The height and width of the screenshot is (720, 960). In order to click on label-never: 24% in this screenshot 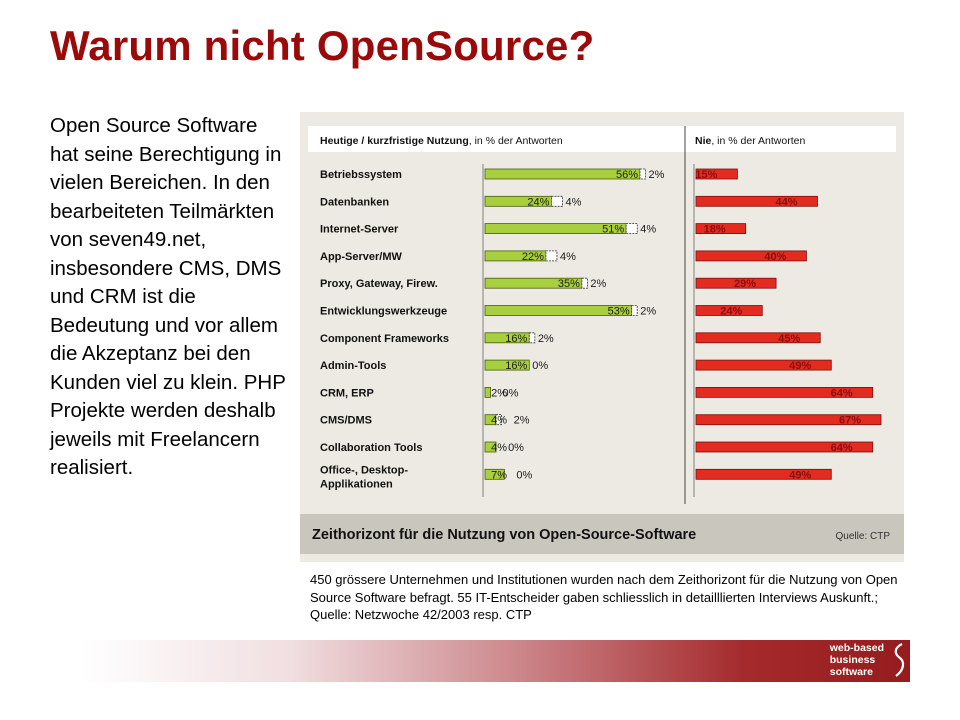, I will do `click(731, 312)`.